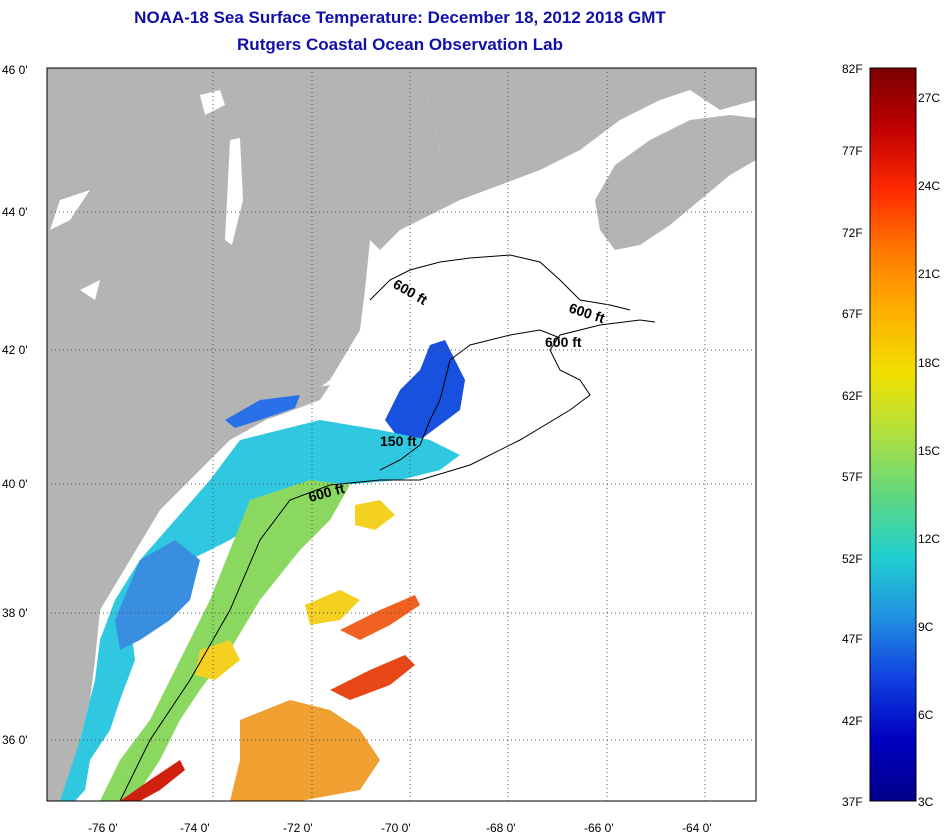 The height and width of the screenshot is (840, 944). I want to click on lon-label: -64 0', so click(697, 828).